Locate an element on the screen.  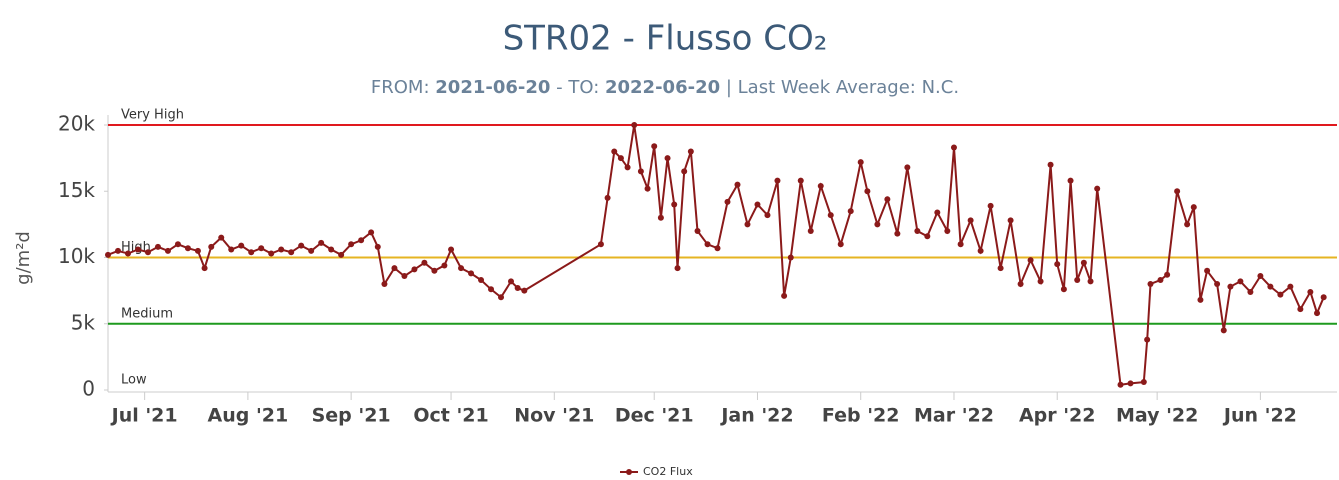
x-tick-label: Nov '21 is located at coordinates (554, 416).